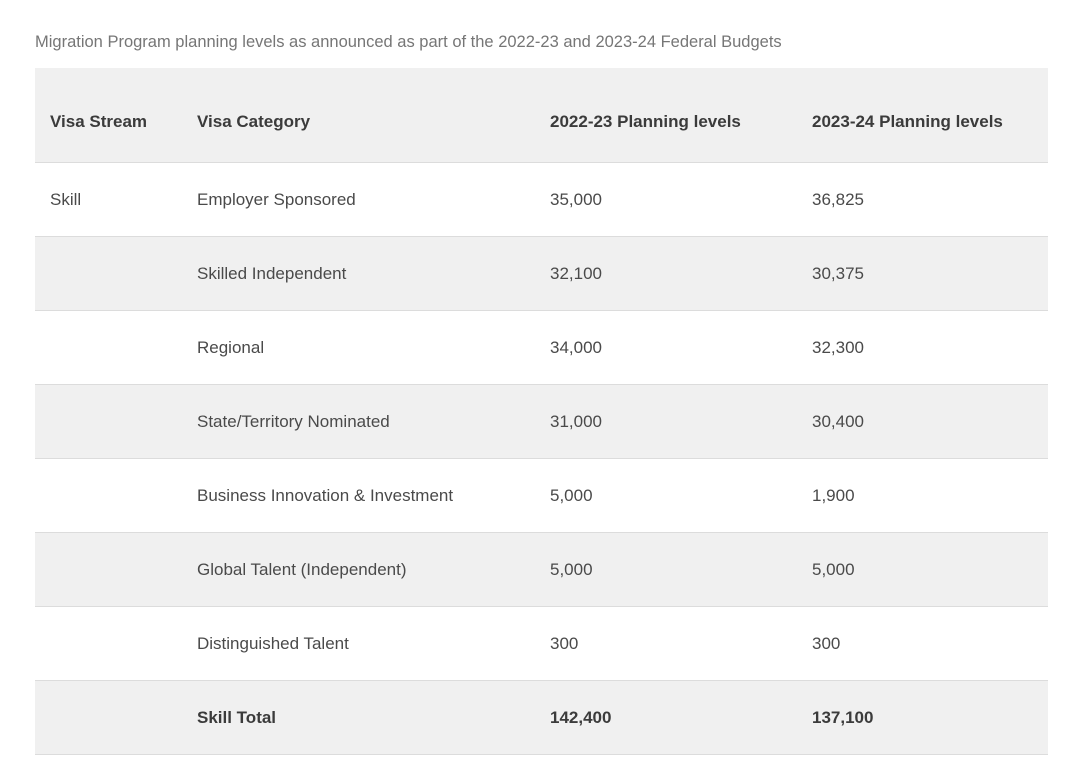 The image size is (1080, 763). Describe the element at coordinates (666, 115) in the screenshot. I see `header-2022-23-planning-levels: 2022-23 Planning levels` at that location.